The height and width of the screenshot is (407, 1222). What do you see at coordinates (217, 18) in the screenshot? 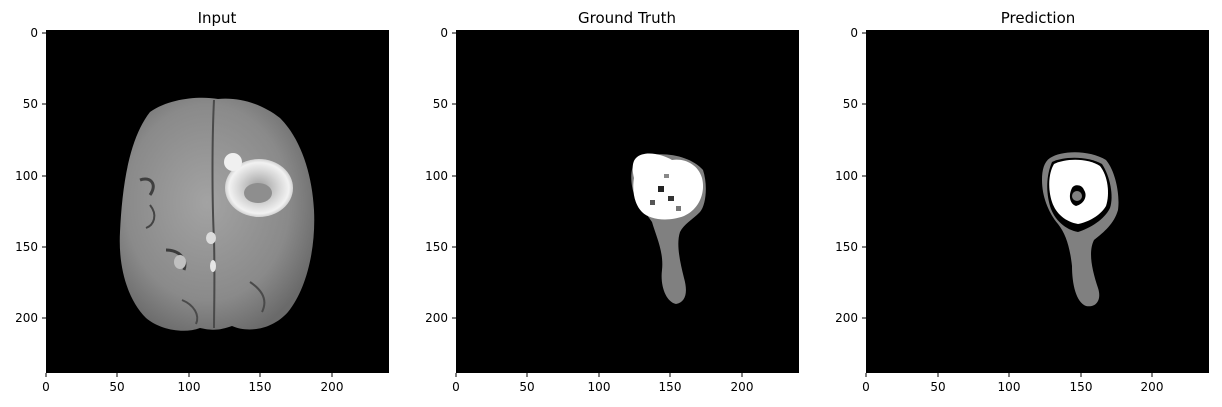
I see `panel-title: Input` at bounding box center [217, 18].